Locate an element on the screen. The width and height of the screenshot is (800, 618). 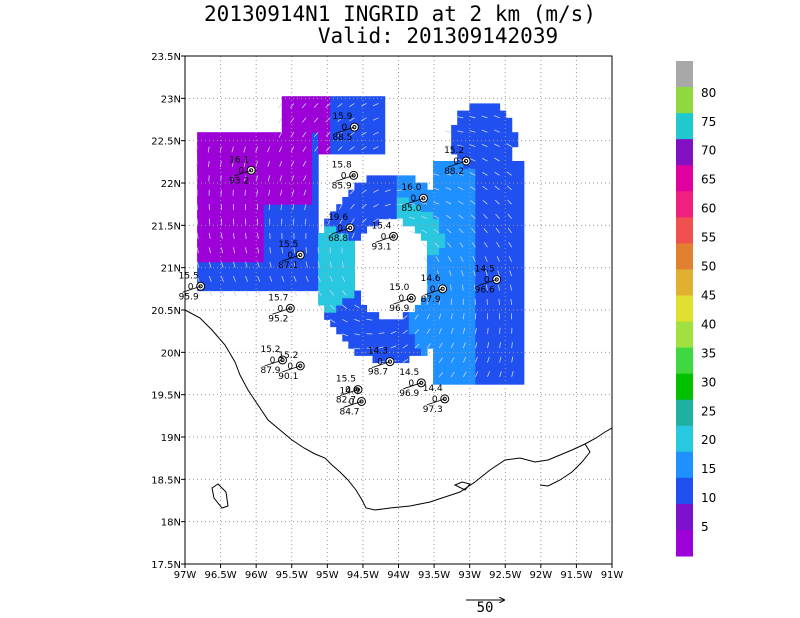
y-tick-label: 19.5N is located at coordinates (166, 396).